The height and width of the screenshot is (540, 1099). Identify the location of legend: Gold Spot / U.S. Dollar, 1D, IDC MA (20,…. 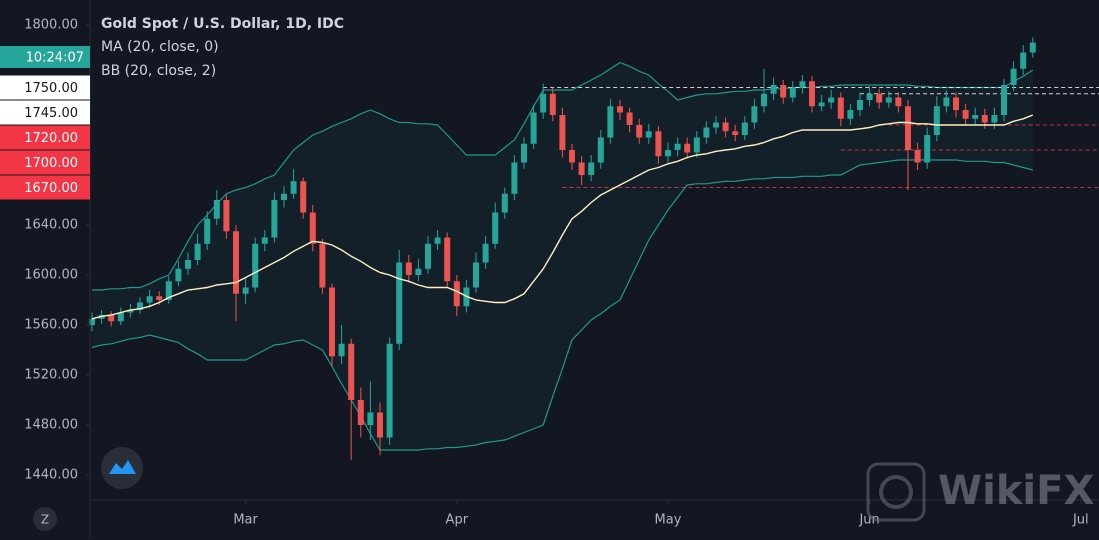
(222, 47).